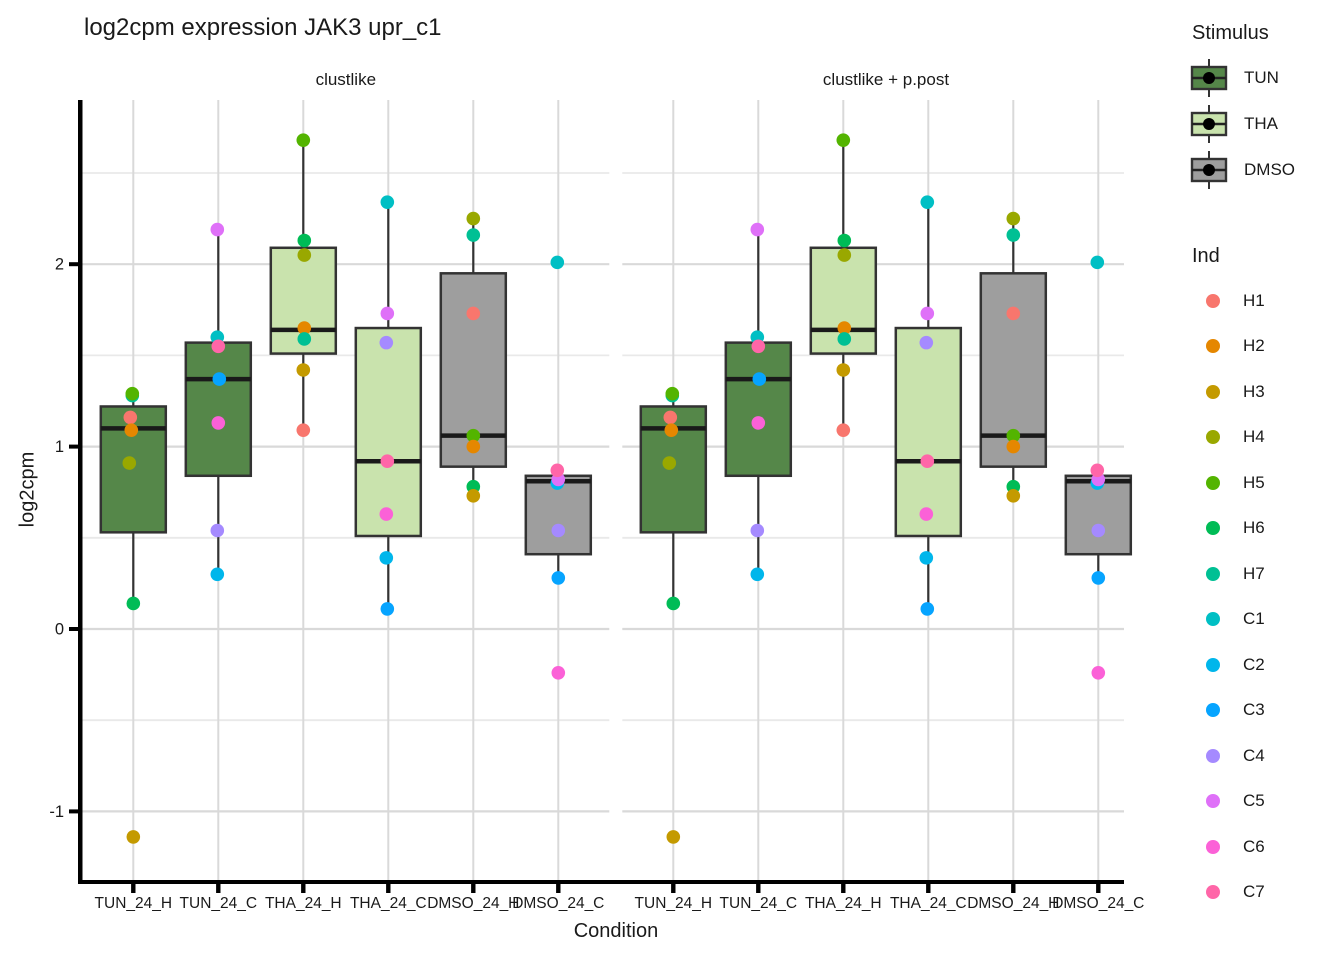  I want to click on legend-item-H7: H7, so click(1267, 574).